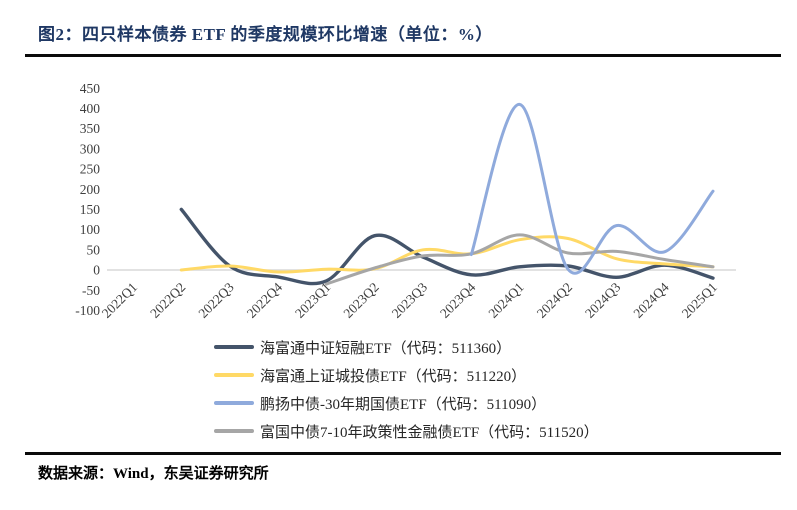 Image resolution: width=797 pixels, height=510 pixels. What do you see at coordinates (265, 34) in the screenshot?
I see `figure-title: 图2：四只样本债券 ETF 的季度规模环比增速（单位：%）` at bounding box center [265, 34].